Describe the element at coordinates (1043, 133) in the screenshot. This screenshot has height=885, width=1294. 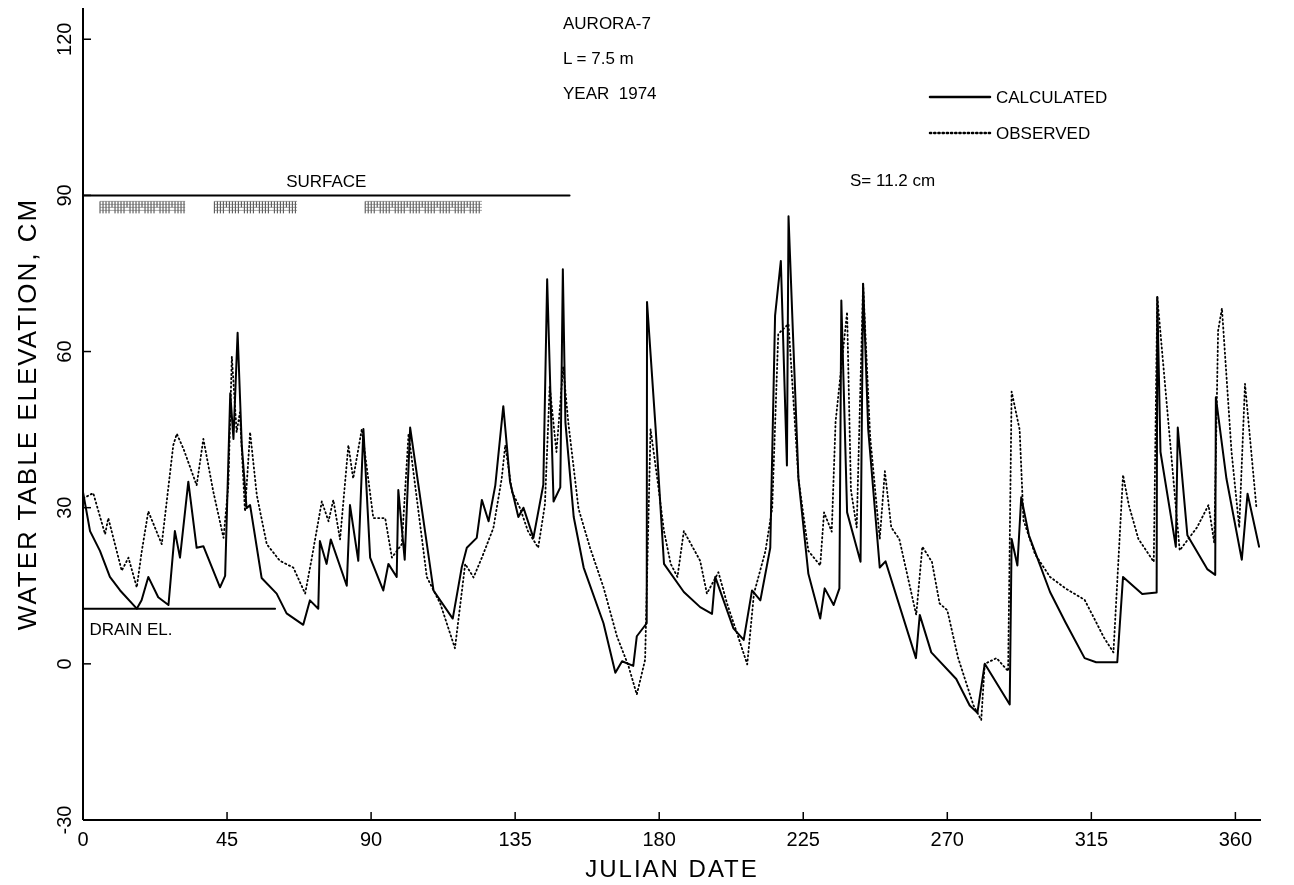
I see `legend-label: OBSERVED` at that location.